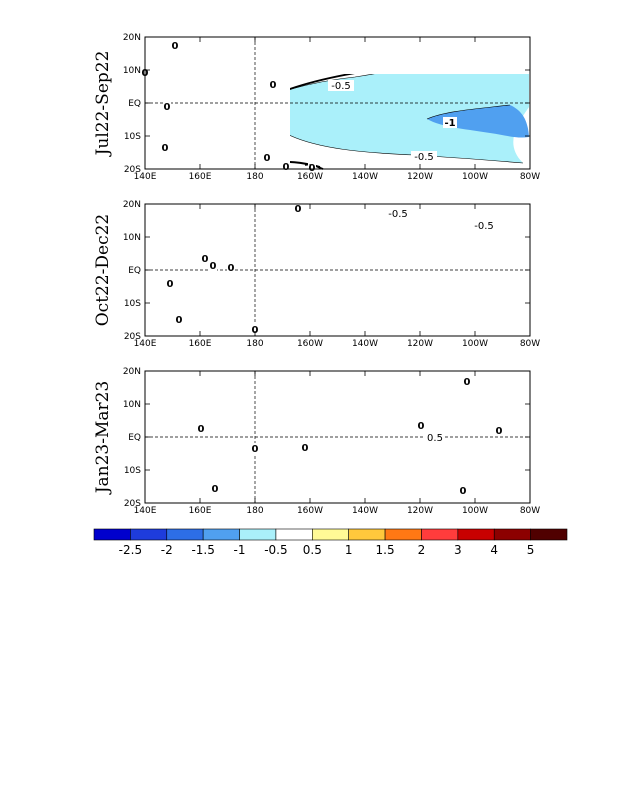  What do you see at coordinates (200, 511) in the screenshot?
I see `x-tick-label: 160E` at bounding box center [200, 511].